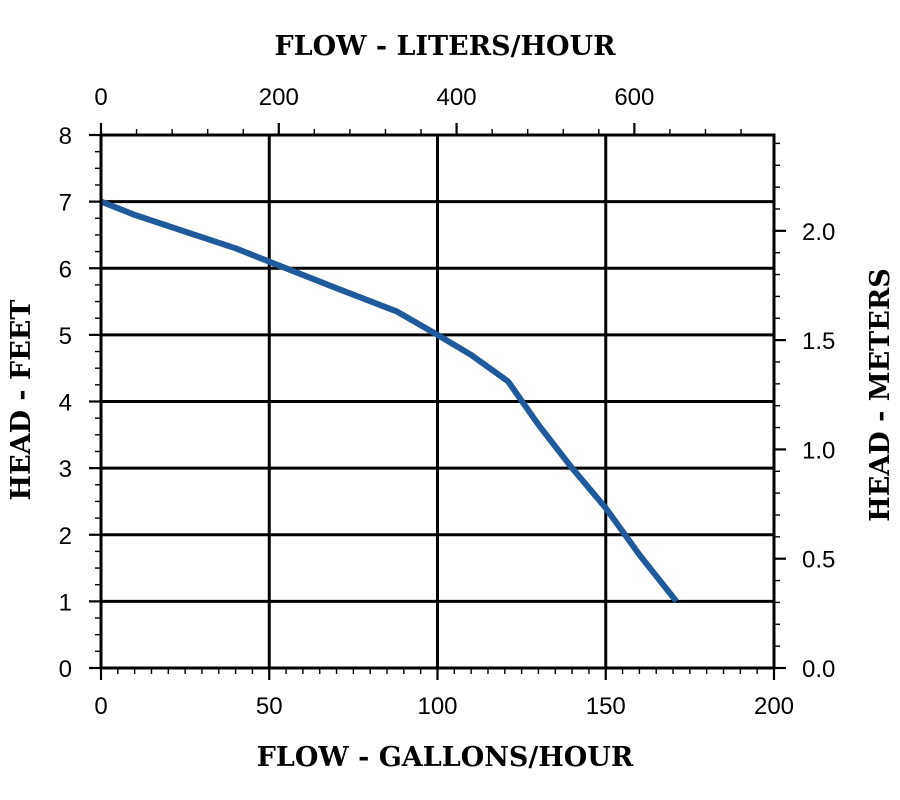 This screenshot has height=800, width=900. What do you see at coordinates (65, 403) in the screenshot?
I see `y-tick-label: 4` at bounding box center [65, 403].